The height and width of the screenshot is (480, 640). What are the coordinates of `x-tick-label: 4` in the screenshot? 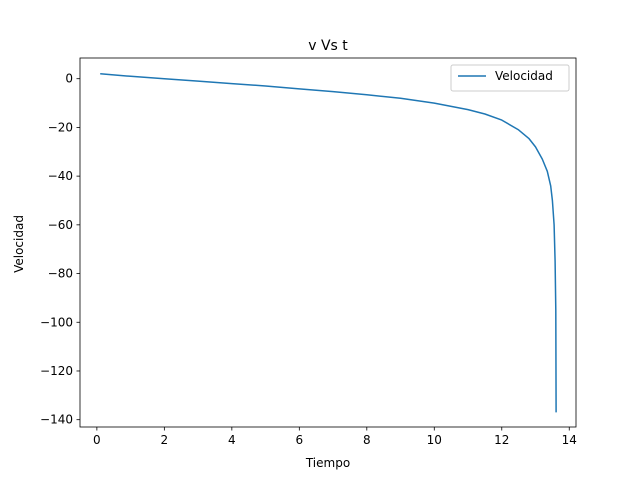 It's located at (232, 440).